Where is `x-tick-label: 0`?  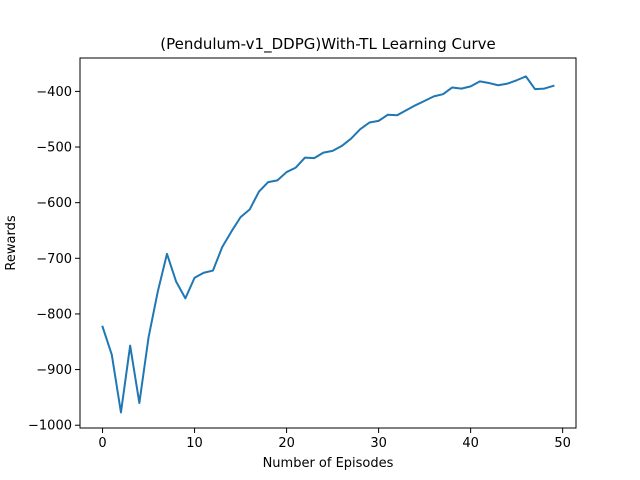
x-tick-label: 0 is located at coordinates (102, 443).